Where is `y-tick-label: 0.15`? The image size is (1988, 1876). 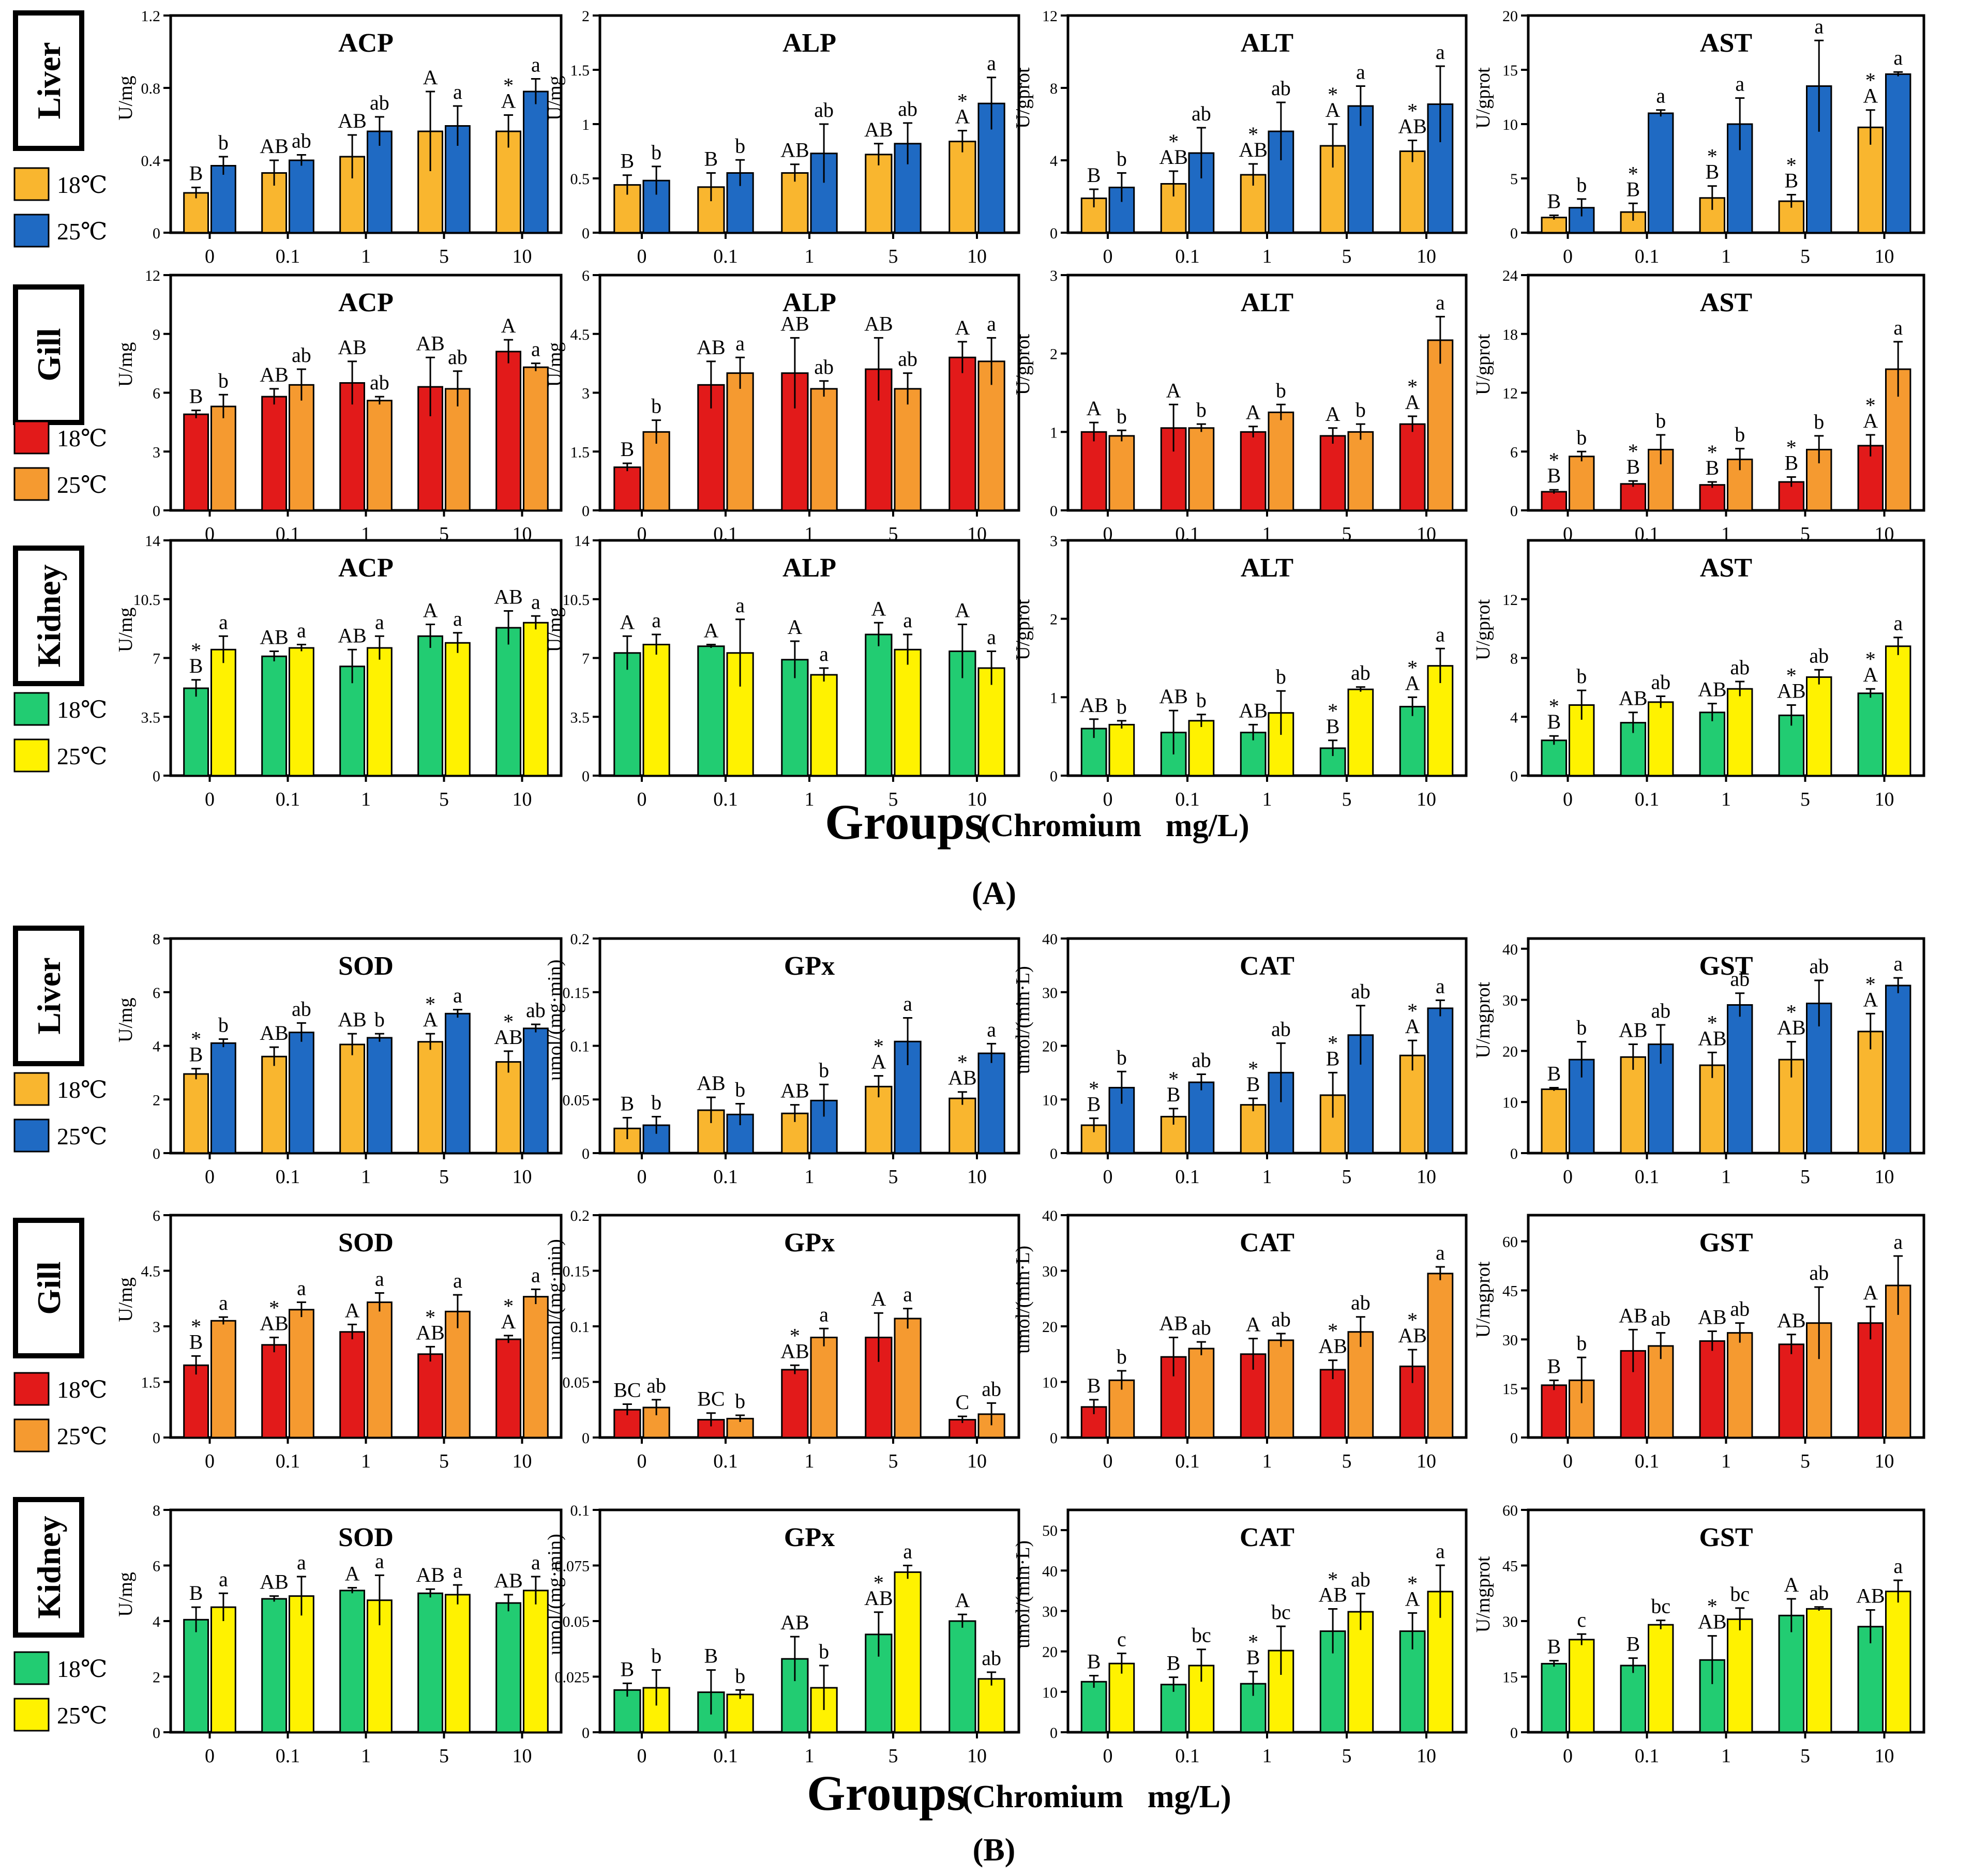 y-tick-label: 0.15 is located at coordinates (576, 993).